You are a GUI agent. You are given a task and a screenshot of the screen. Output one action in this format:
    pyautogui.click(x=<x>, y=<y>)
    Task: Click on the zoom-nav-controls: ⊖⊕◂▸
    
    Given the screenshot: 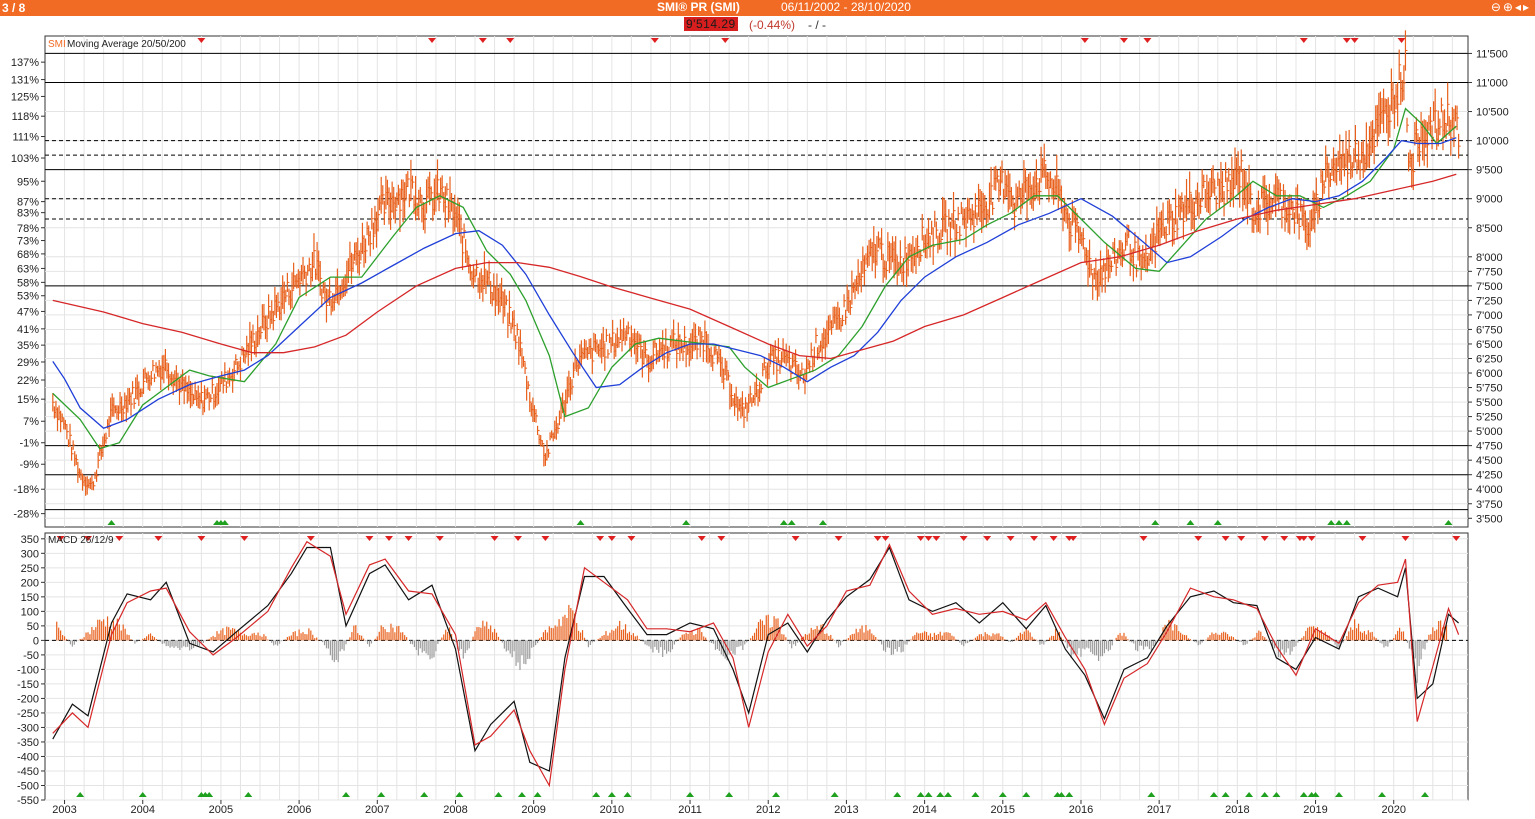 What is the action you would take?
    pyautogui.click(x=1510, y=7)
    